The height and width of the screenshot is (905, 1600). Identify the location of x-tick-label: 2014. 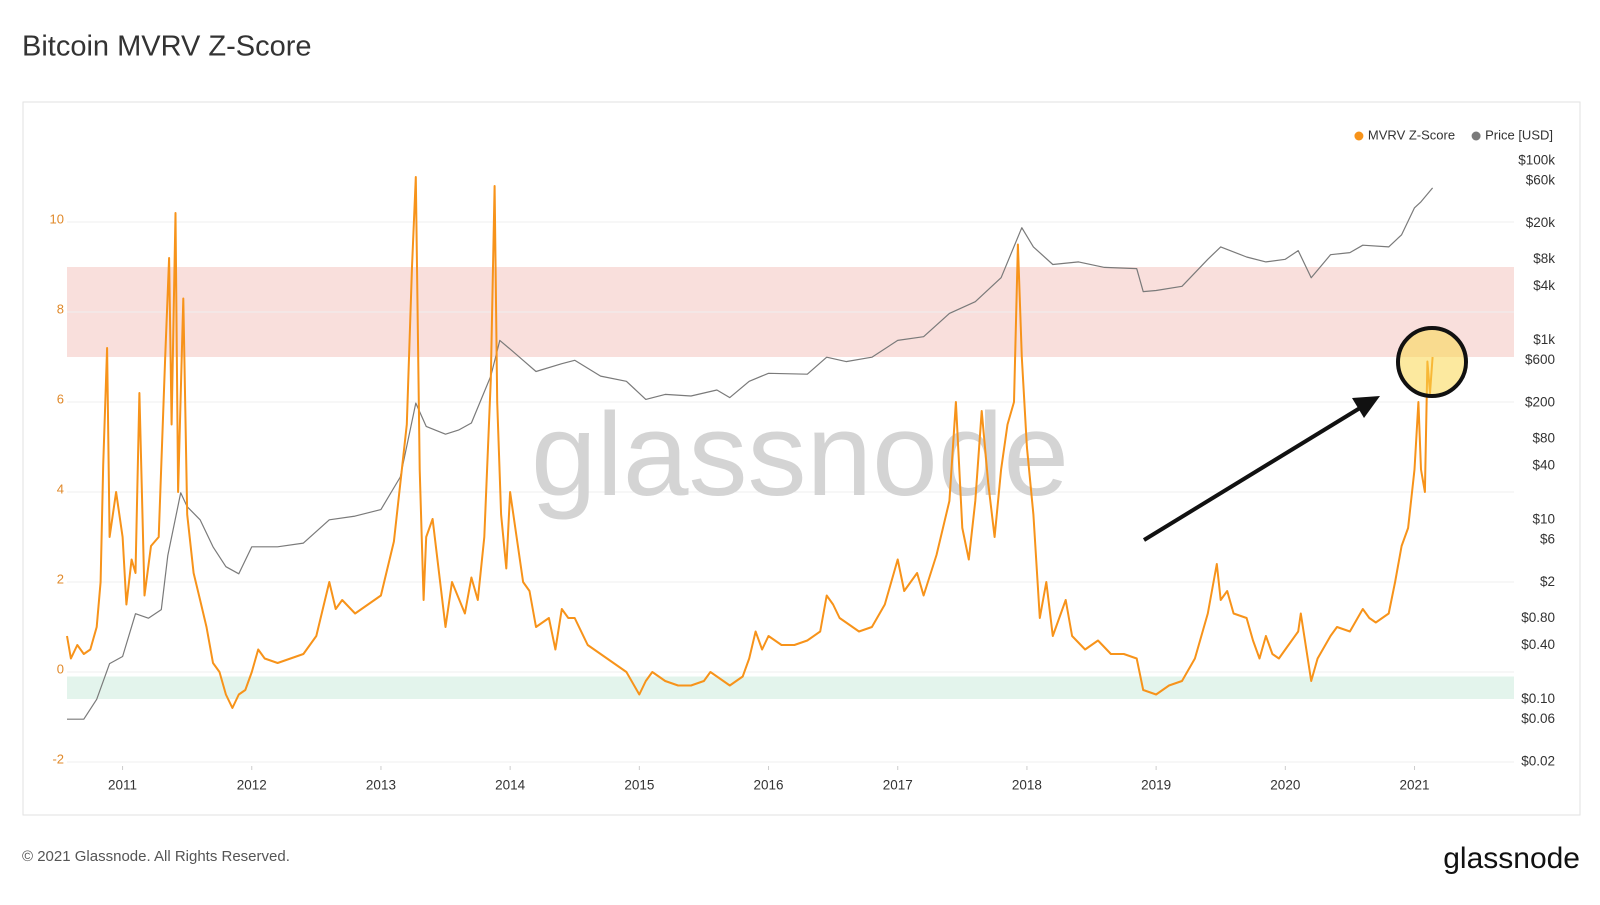
(510, 785).